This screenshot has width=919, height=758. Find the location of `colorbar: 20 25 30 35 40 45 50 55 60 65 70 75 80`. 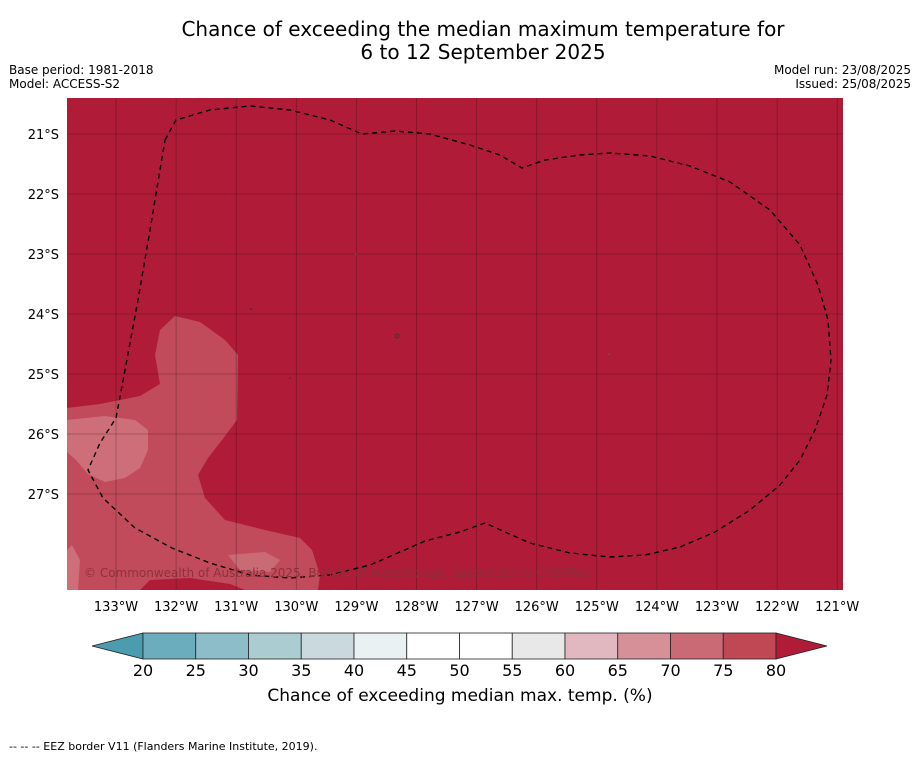

colorbar: 20 25 30 35 40 45 50 55 60 65 70 75 80 is located at coordinates (459, 656).